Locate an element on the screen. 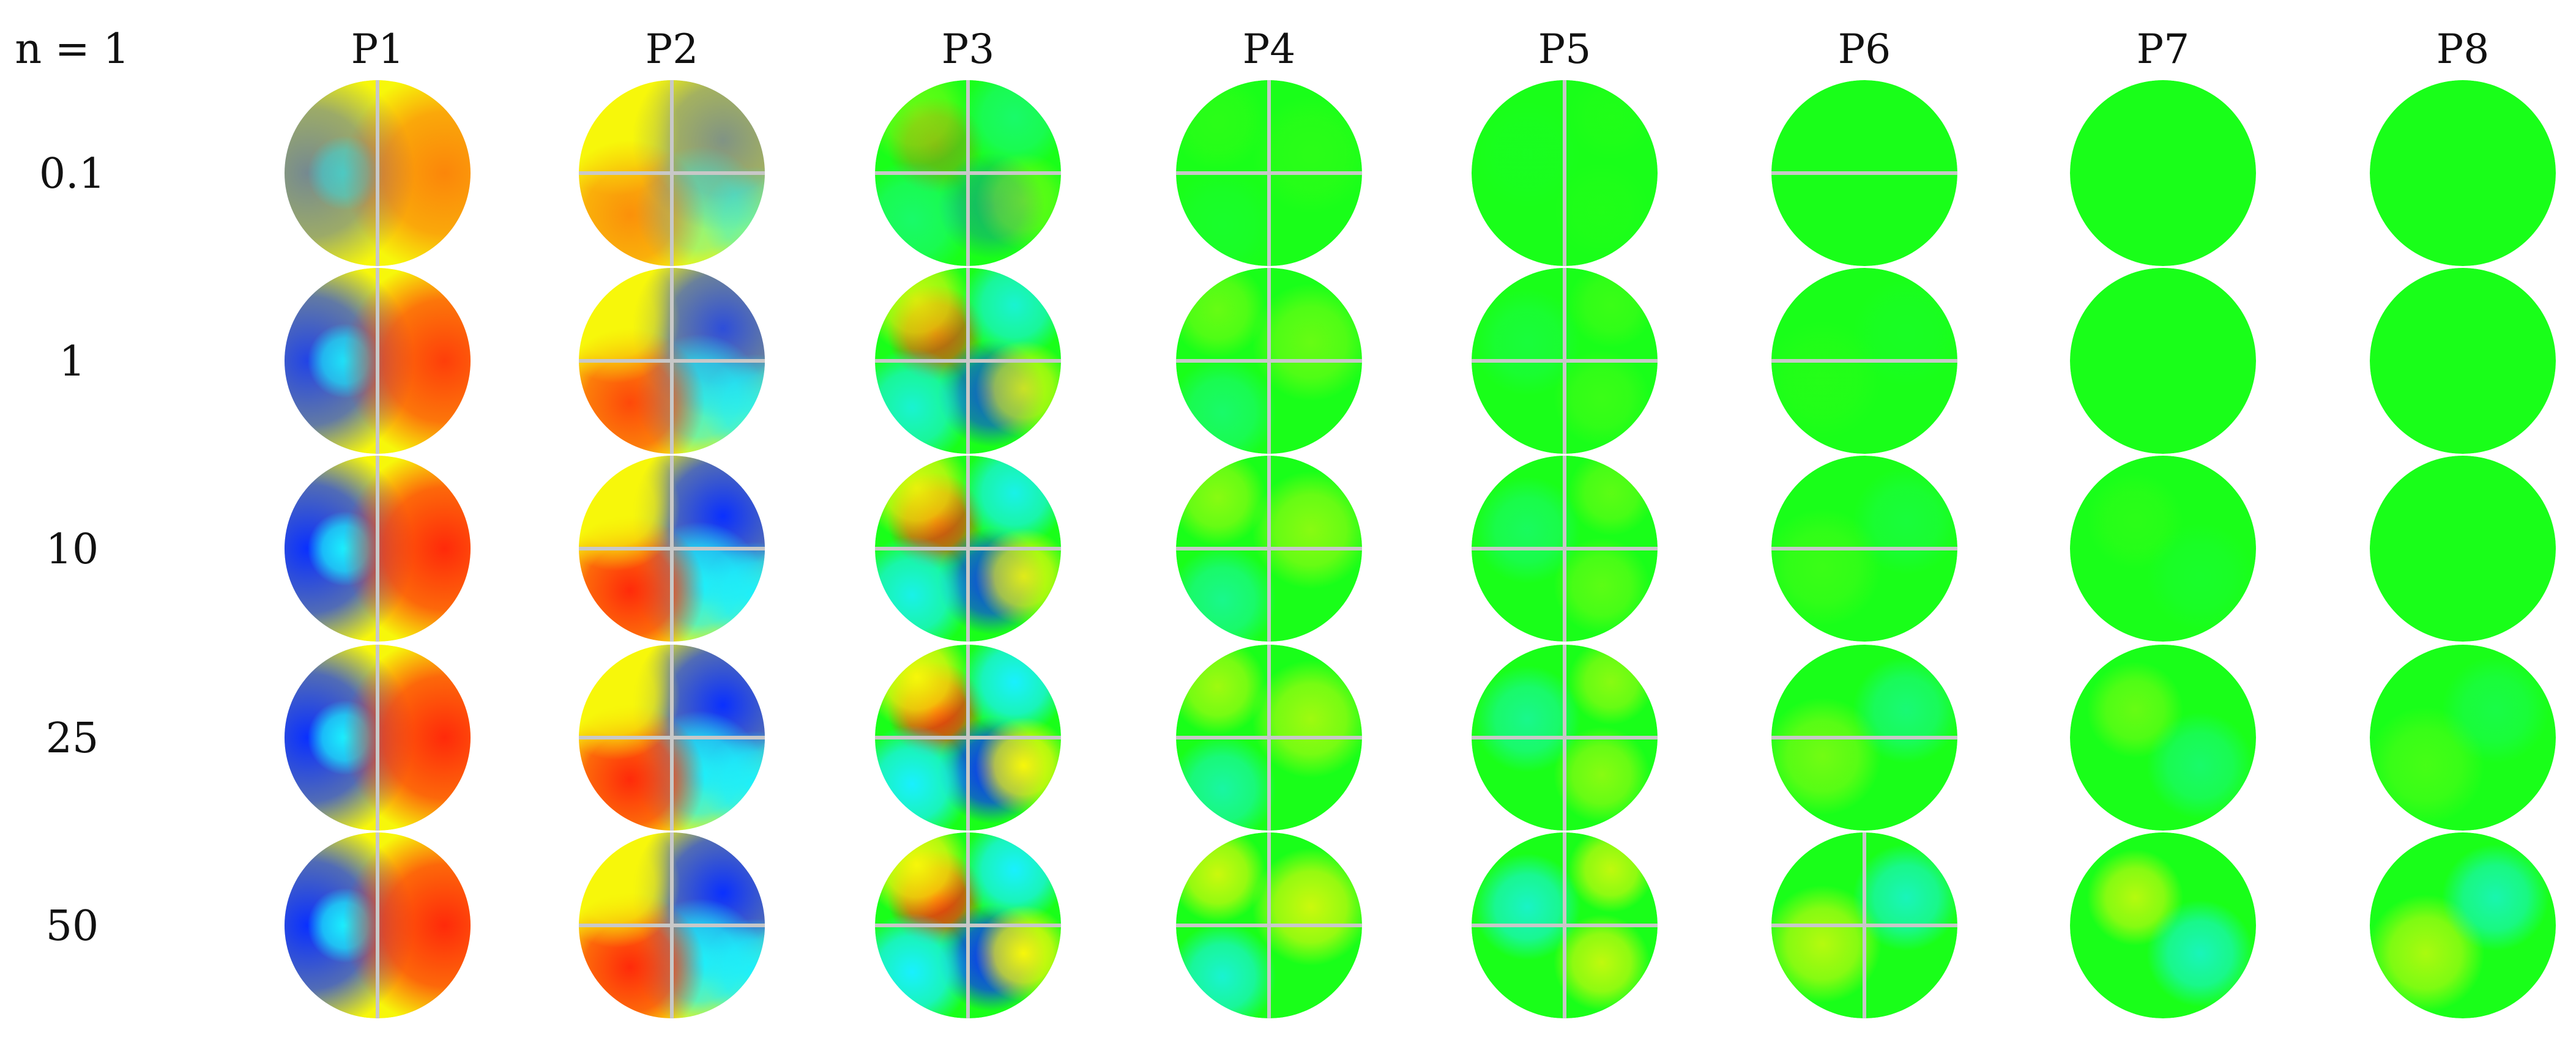  contour-map-p6-n50 is located at coordinates (1864, 925).